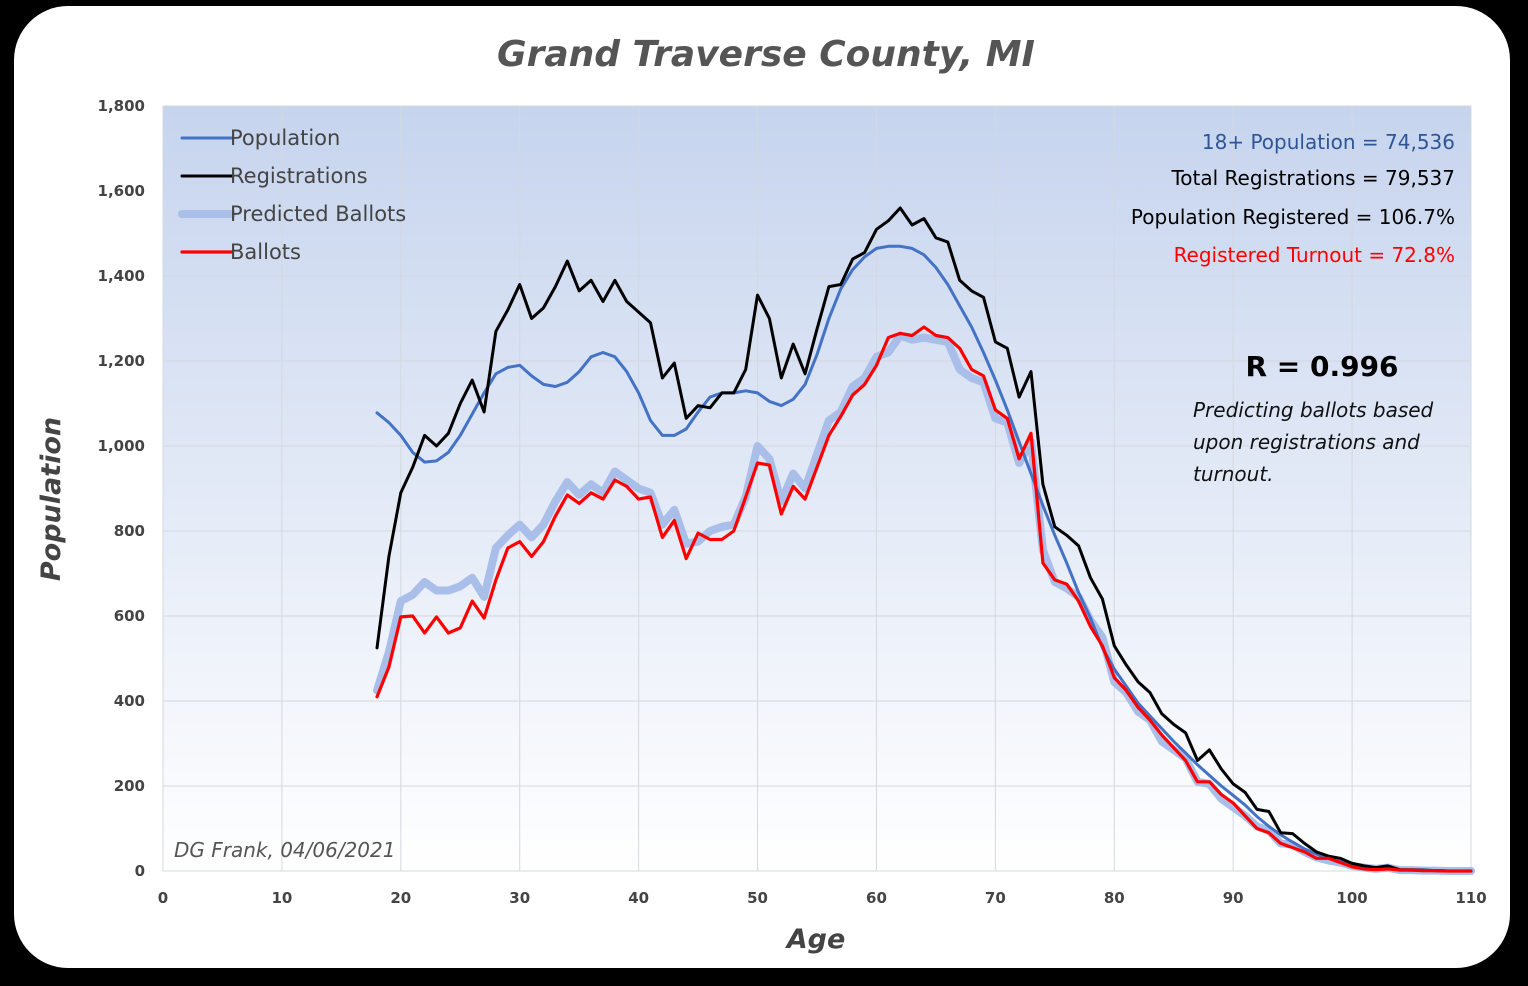 This screenshot has height=986, width=1528. Describe the element at coordinates (121, 276) in the screenshot. I see `y-tick-label: 1,400` at that location.